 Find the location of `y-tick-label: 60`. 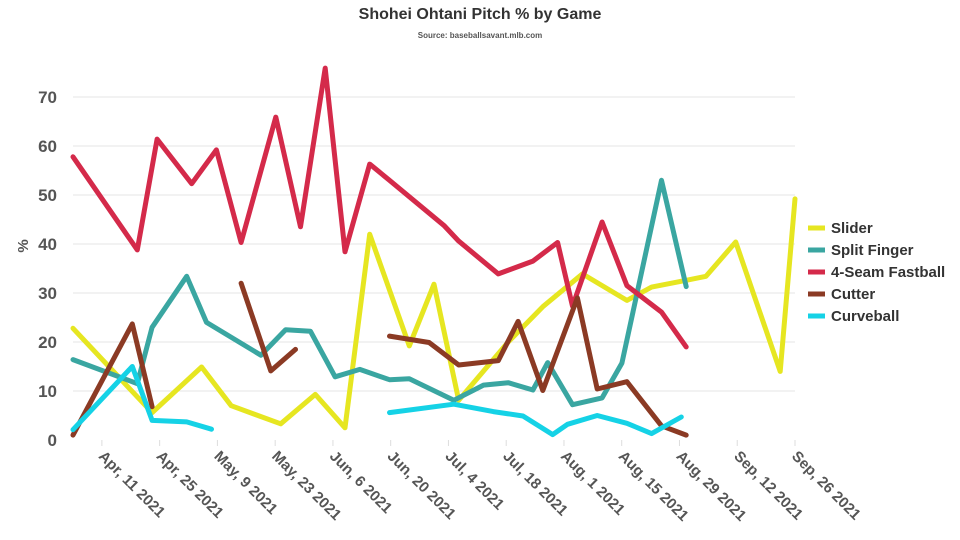

y-tick-label: 60 is located at coordinates (47, 146).